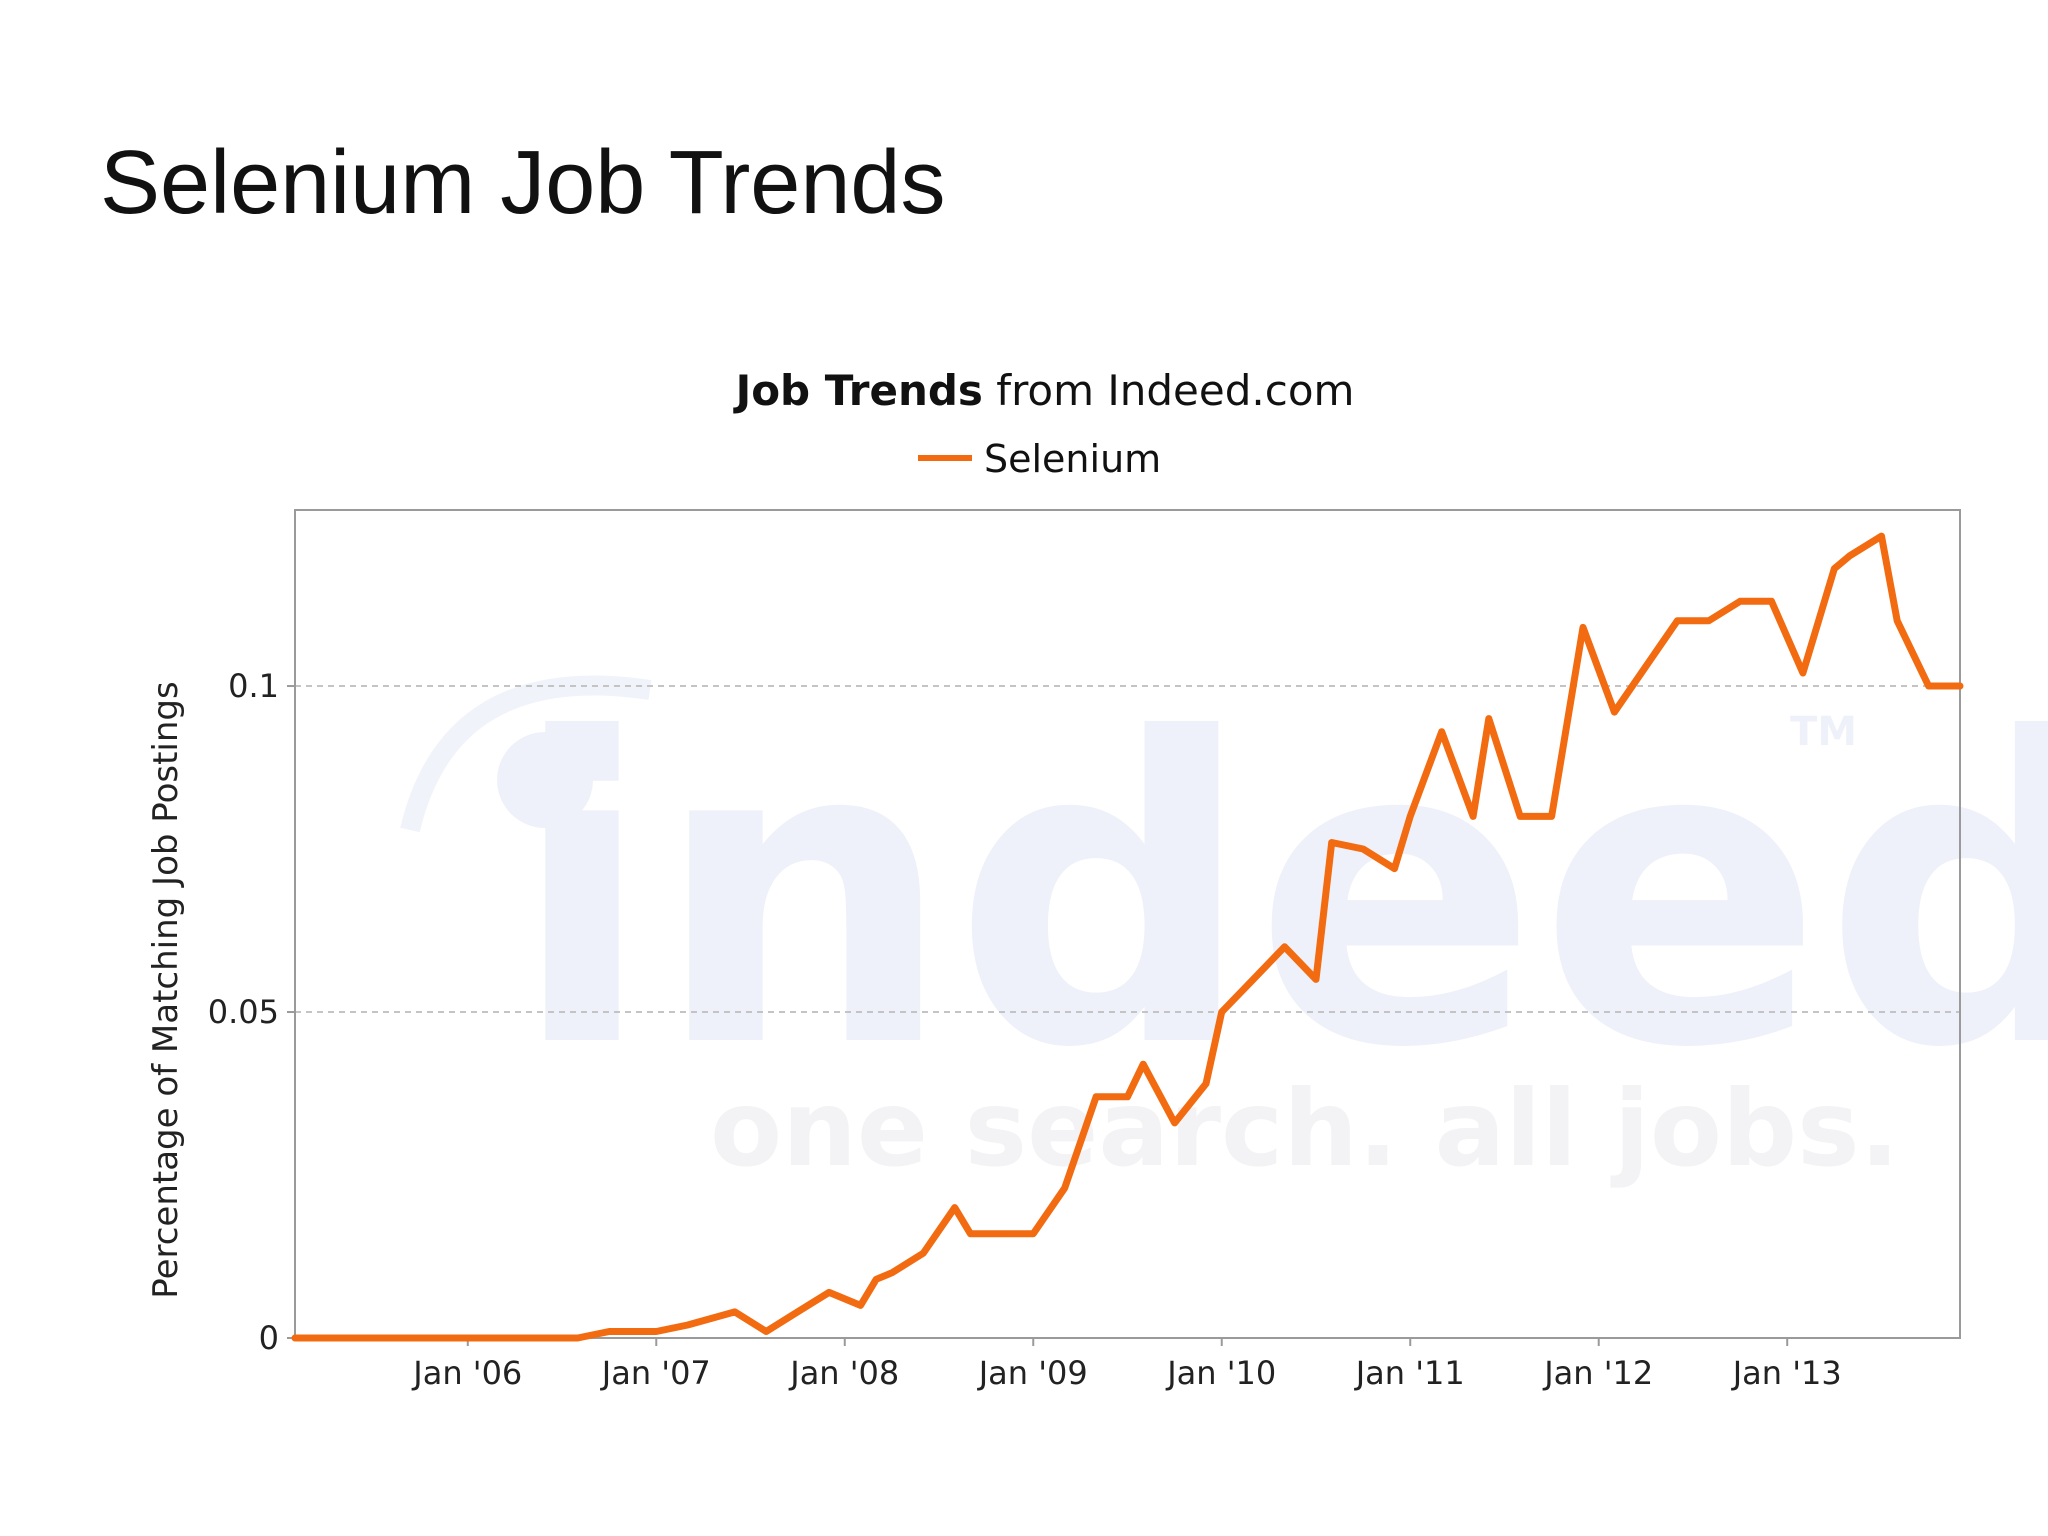 The width and height of the screenshot is (2048, 1536). What do you see at coordinates (243, 1012) in the screenshot?
I see `y-tick-label: 0.05` at bounding box center [243, 1012].